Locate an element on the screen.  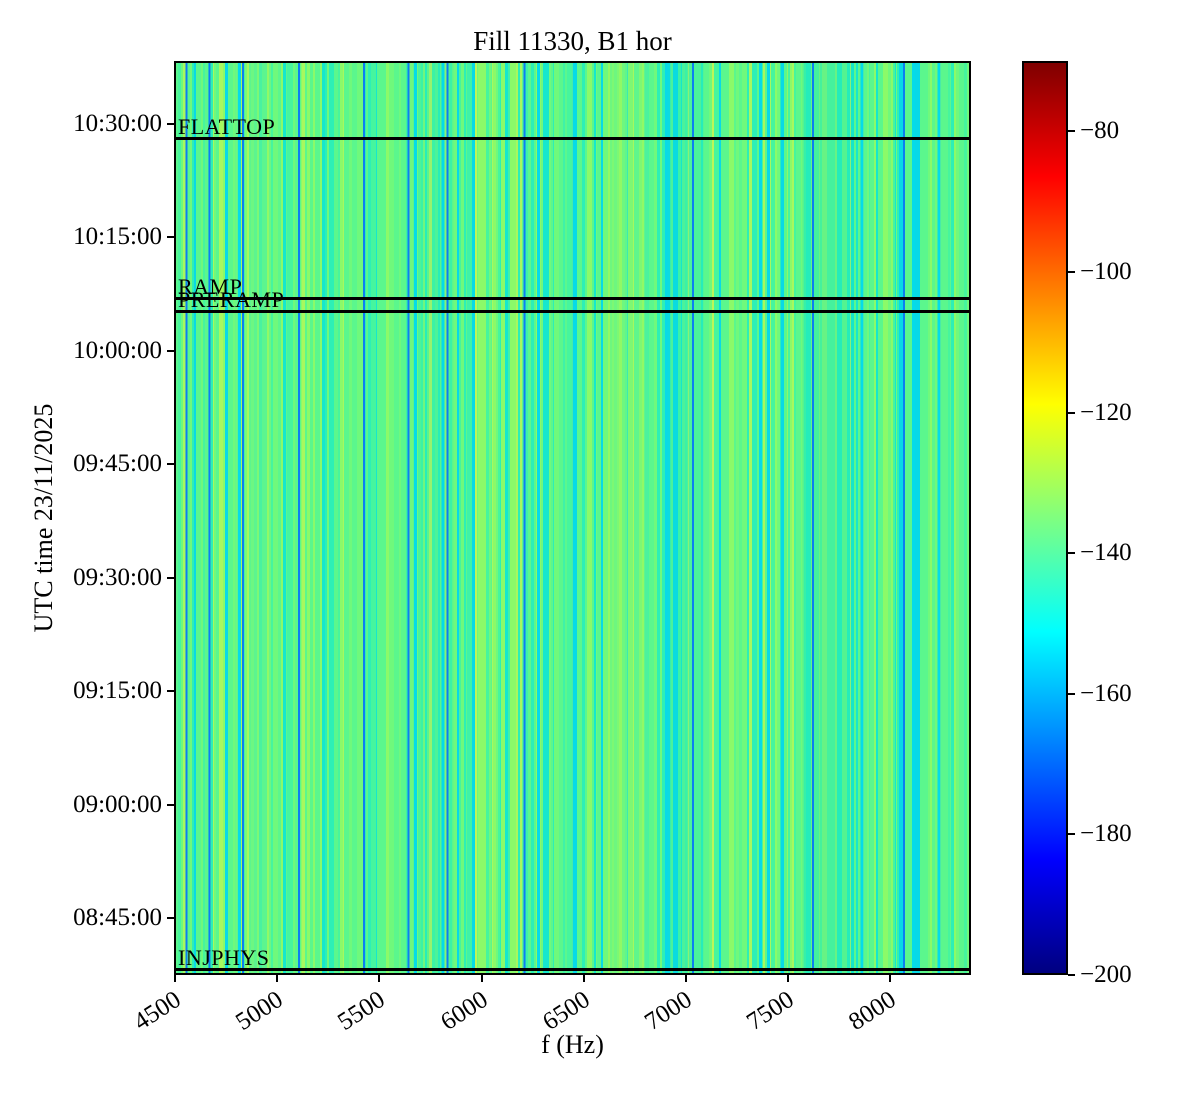
event-line-injphys is located at coordinates (572, 969).